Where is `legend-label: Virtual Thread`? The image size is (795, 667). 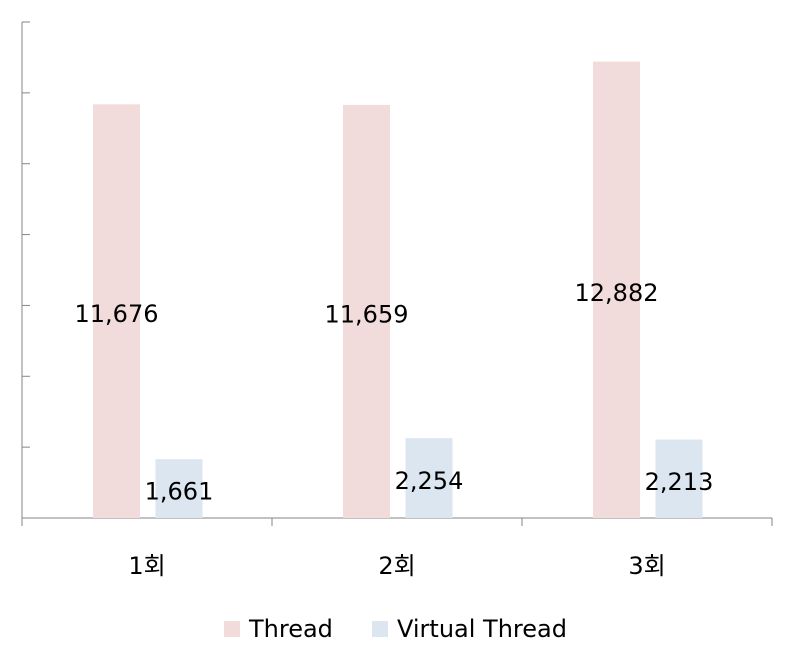 legend-label: Virtual Thread is located at coordinates (482, 629).